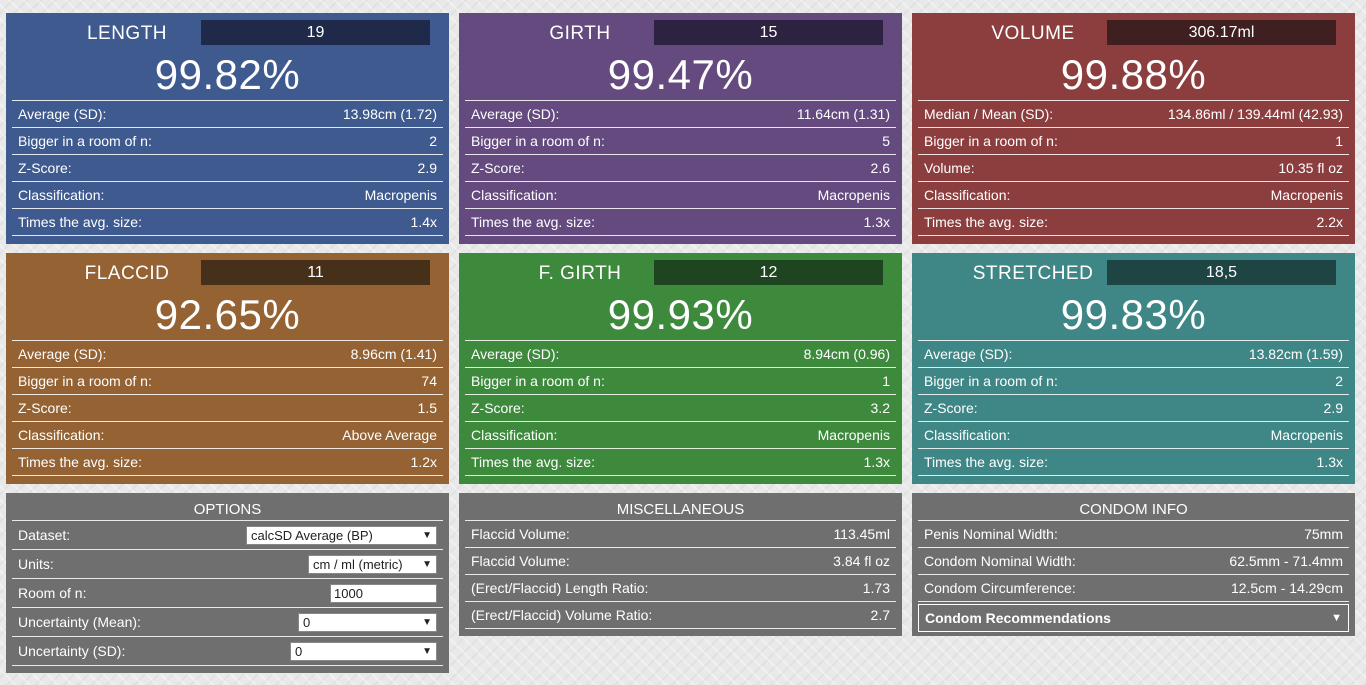 The height and width of the screenshot is (685, 1366). Describe the element at coordinates (1133, 507) in the screenshot. I see `panel-title: CONDOM INFO` at that location.